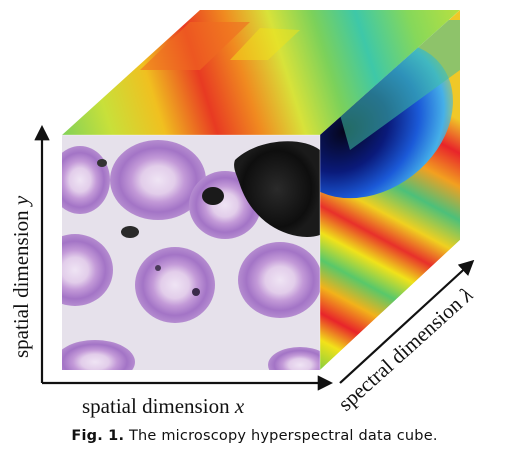 The width and height of the screenshot is (509, 466). What do you see at coordinates (281, 436) in the screenshot?
I see `figure-caption-text: The microscopy hyperspectral data cube.` at bounding box center [281, 436].